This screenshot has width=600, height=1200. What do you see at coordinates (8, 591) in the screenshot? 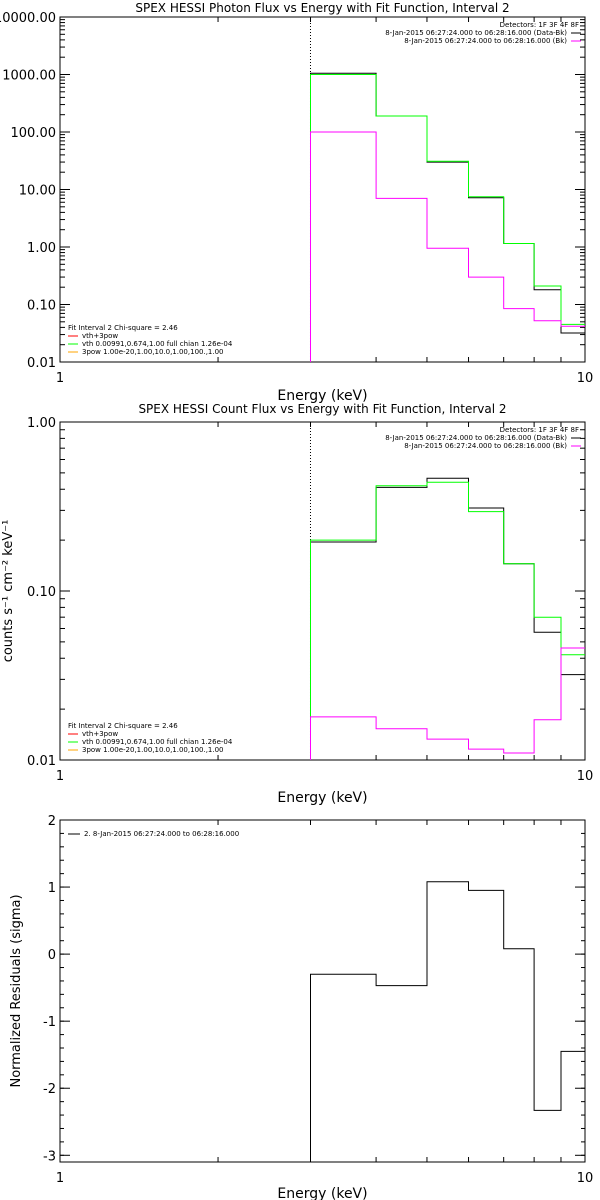
I see `y-axis-label: counts s⁻¹ cm⁻² keV⁻¹` at bounding box center [8, 591].